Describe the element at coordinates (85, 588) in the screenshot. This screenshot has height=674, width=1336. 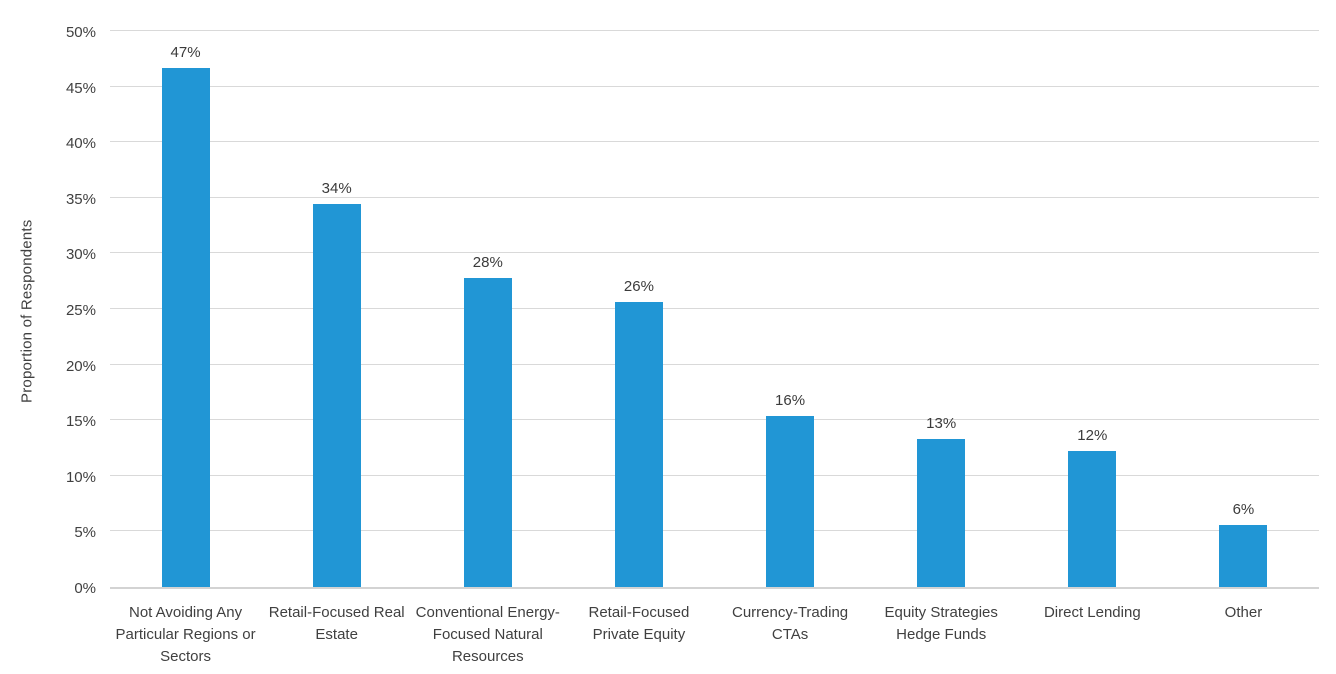
I see `y-axis-tick-label: 0%` at that location.